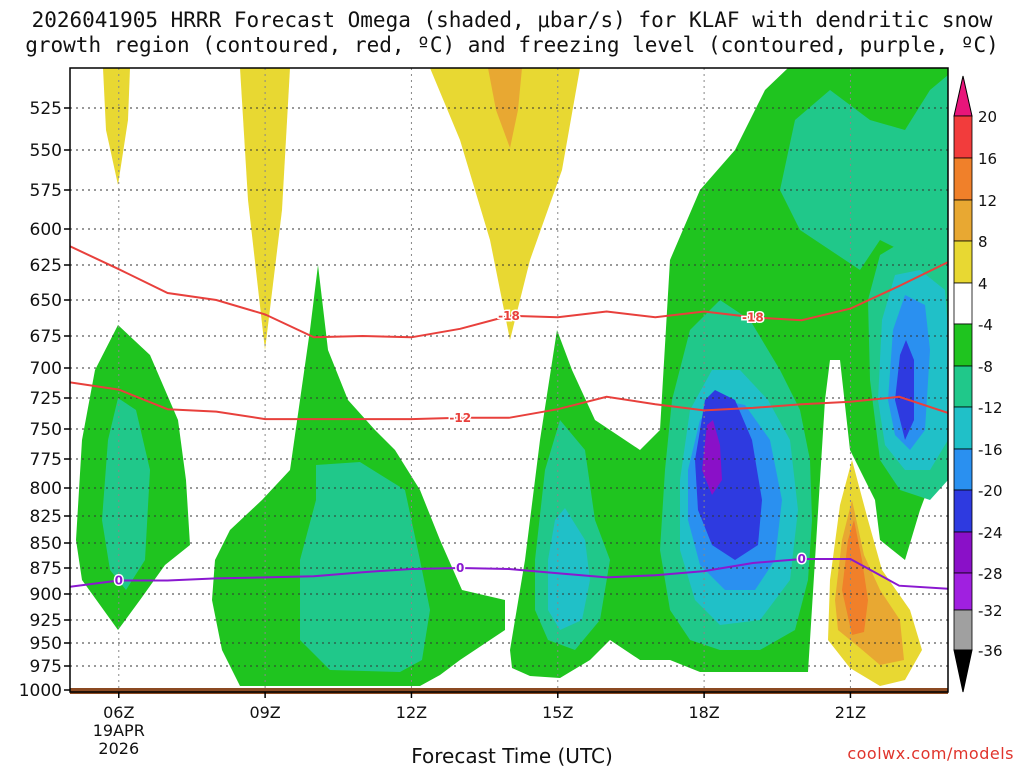  What do you see at coordinates (505, 108) in the screenshot?
I see `omega-shade-pos-d` at bounding box center [505, 108].